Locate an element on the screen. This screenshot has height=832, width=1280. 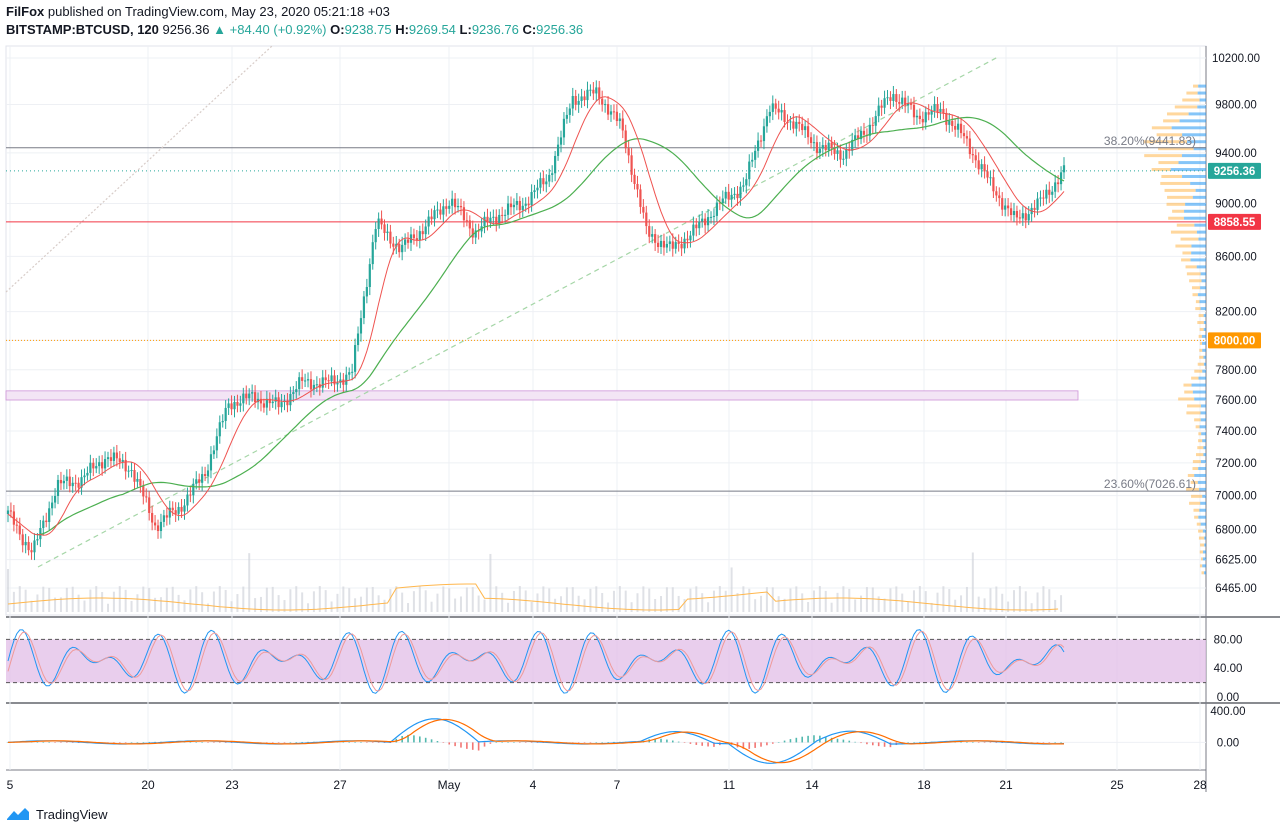
fib-level-label: 38.20%(9441.83) is located at coordinates (1150, 141).